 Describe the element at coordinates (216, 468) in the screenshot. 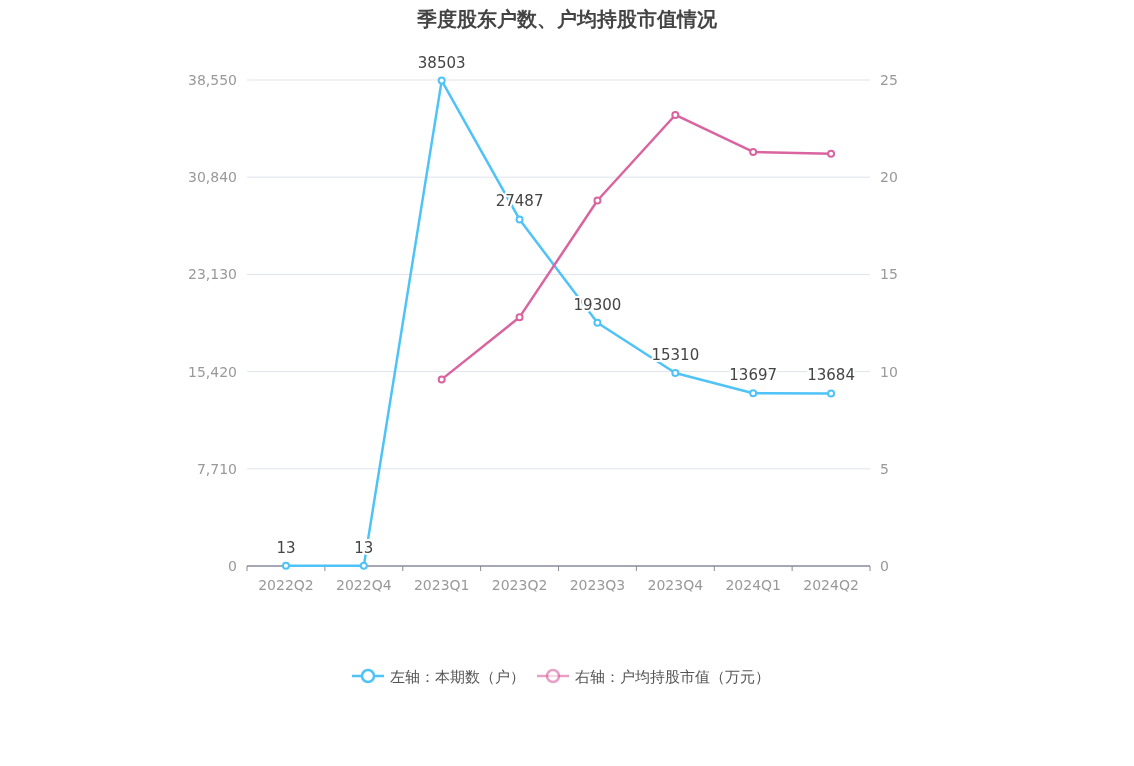

I see `y-tick-label: 7,710` at that location.